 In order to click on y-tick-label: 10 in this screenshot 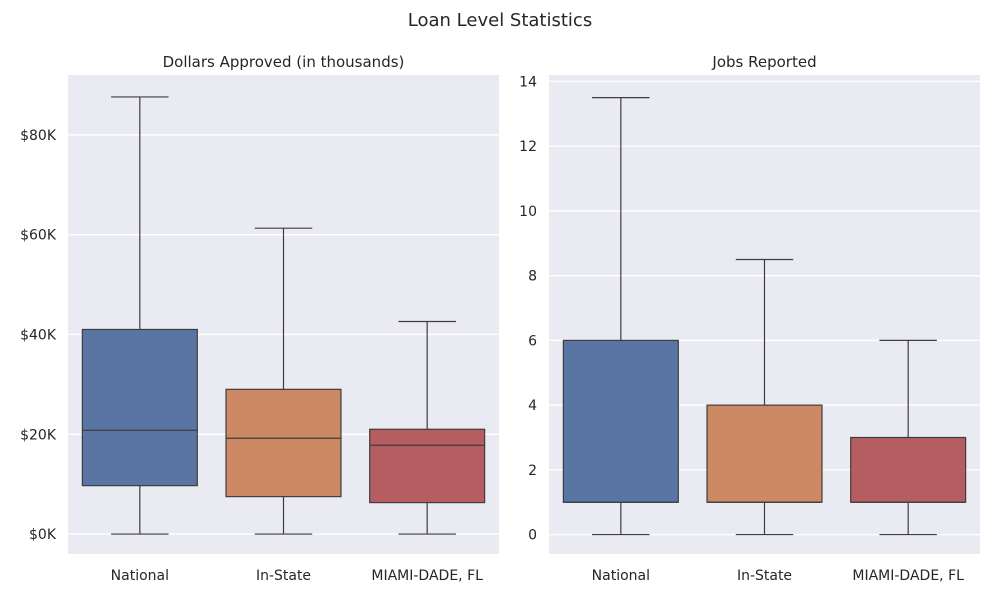, I will do `click(528, 212)`.